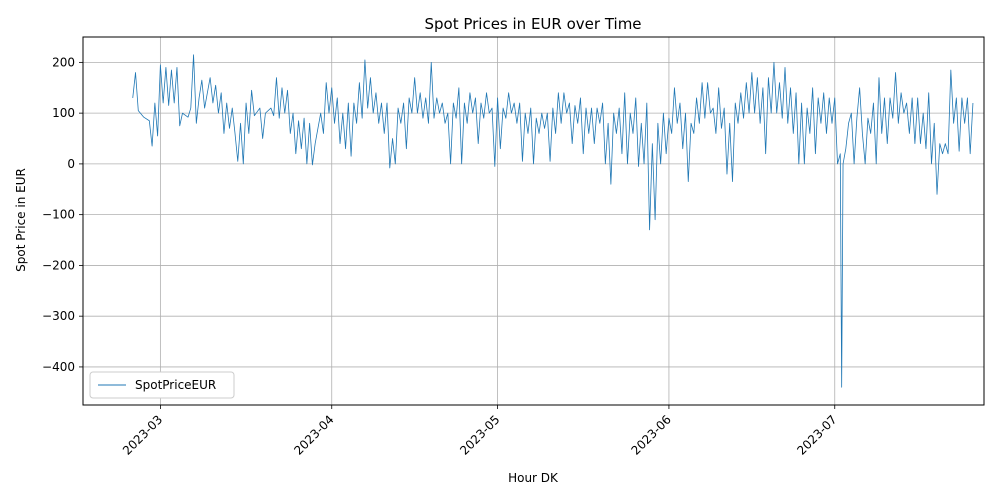 The height and width of the screenshot is (500, 1000). Describe the element at coordinates (175, 385) in the screenshot. I see `legend-label-spotpriceeur: SpotPriceEUR` at that location.